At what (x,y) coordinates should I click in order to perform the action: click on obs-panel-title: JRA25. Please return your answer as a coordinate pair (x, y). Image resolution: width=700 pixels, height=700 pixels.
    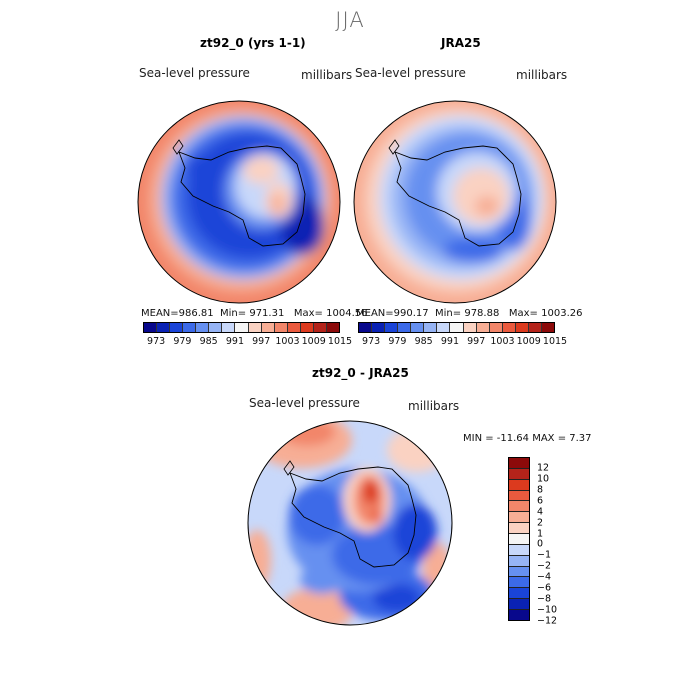
    Looking at the image, I should click on (461, 43).